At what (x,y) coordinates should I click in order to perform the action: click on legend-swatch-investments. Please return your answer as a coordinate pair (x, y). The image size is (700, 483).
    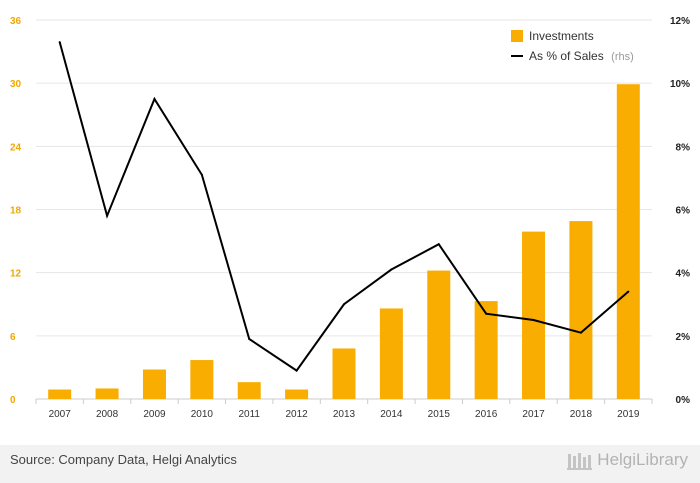
    Looking at the image, I should click on (517, 36).